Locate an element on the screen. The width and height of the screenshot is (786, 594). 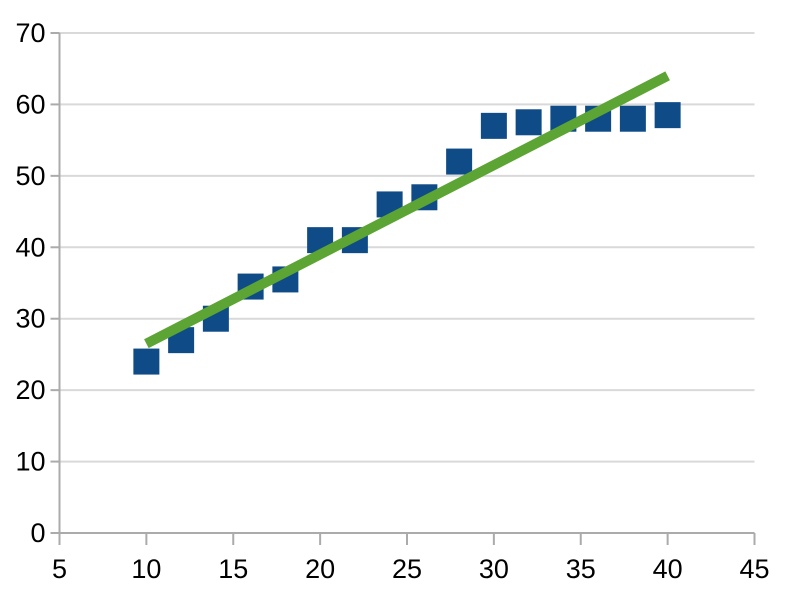
y-tick-label: 50 is located at coordinates (30, 176).